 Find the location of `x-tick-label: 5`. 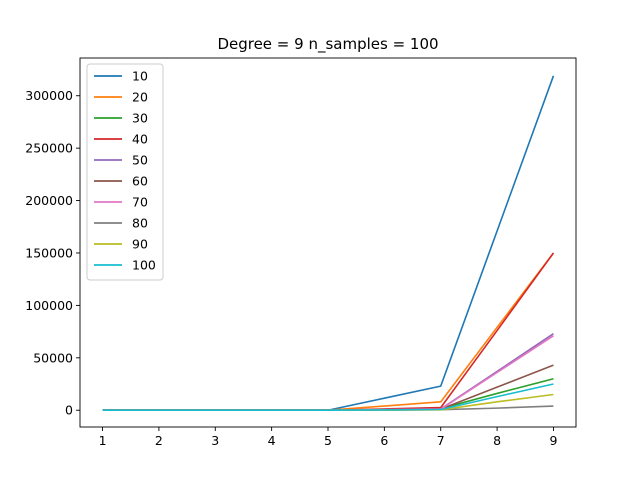

x-tick-label: 5 is located at coordinates (328, 440).